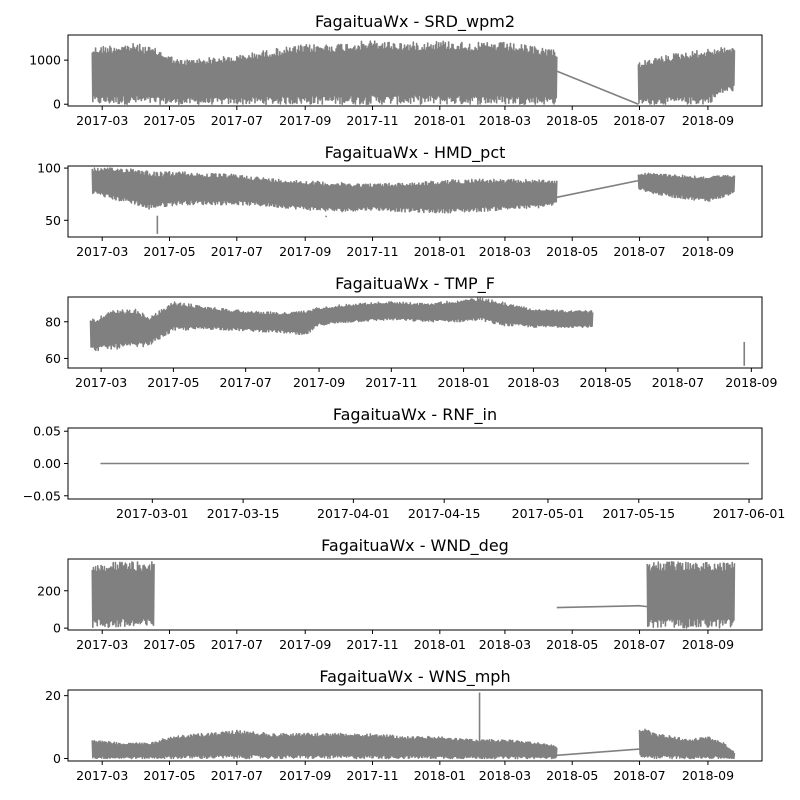 The width and height of the screenshot is (800, 800). What do you see at coordinates (749, 513) in the screenshot?
I see `x-tick-label: 2017-06-01` at bounding box center [749, 513].